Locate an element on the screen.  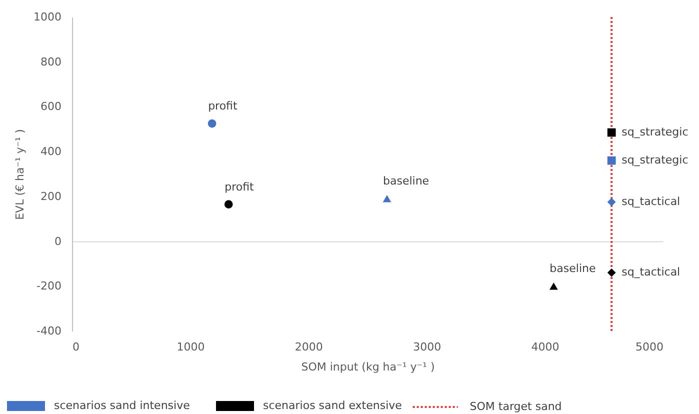
y-tick-label: -200 is located at coordinates (49, 286).